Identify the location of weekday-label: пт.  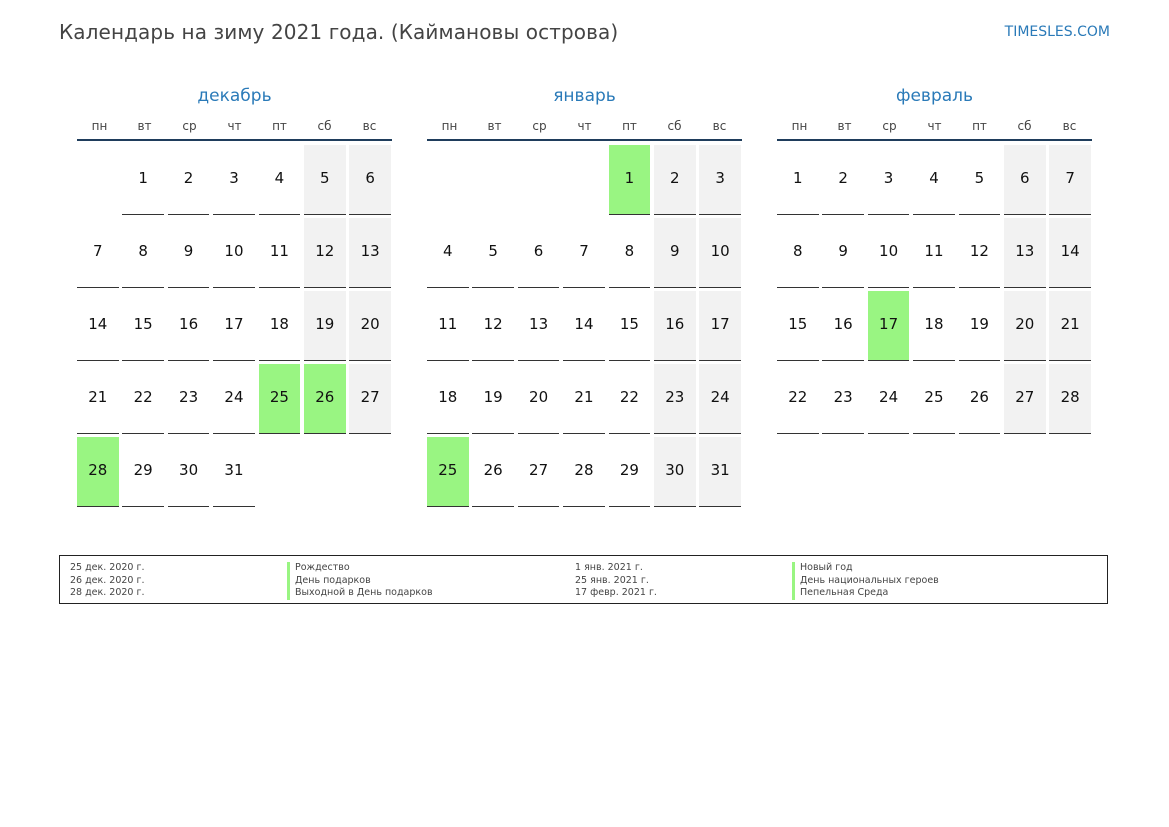
(979, 126).